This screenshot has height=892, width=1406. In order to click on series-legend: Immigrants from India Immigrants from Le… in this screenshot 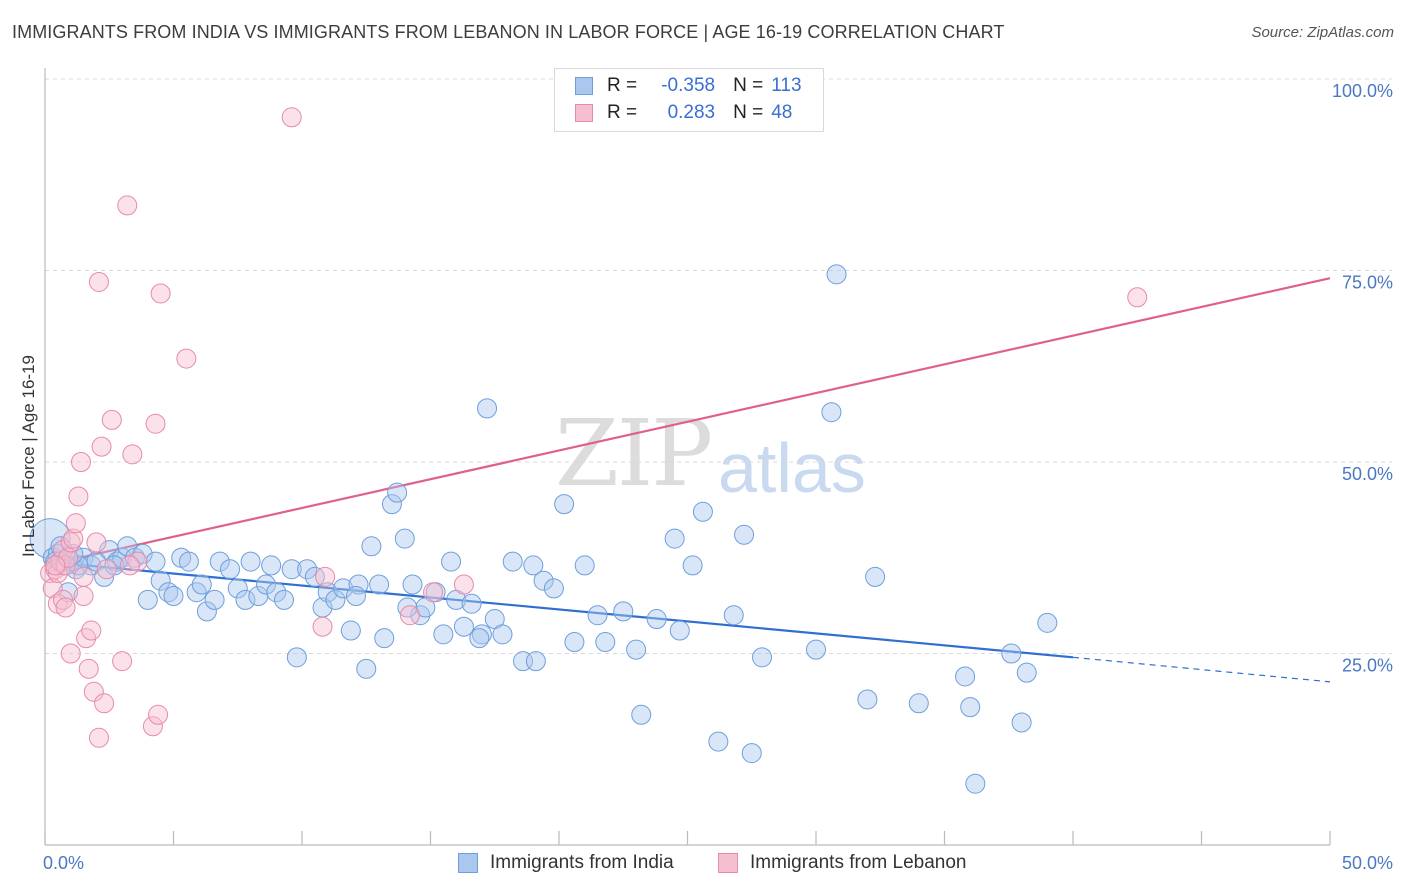, I will do `click(703, 865)`.